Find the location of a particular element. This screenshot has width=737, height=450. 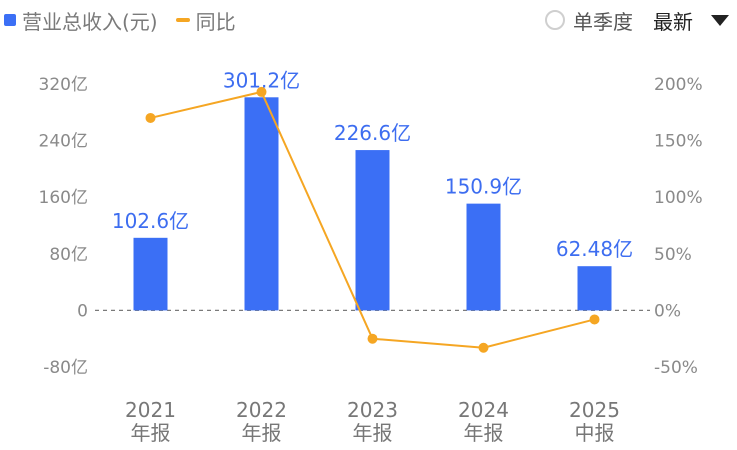

right-axis-ticks: 200% 150% 100% 50% 0% -50% is located at coordinates (678, 226).